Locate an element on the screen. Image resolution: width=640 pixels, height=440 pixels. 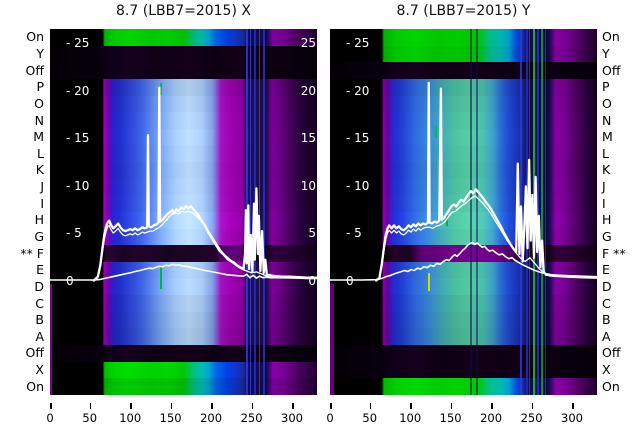
y-tick-label-right: 0 is located at coordinates (312, 280).